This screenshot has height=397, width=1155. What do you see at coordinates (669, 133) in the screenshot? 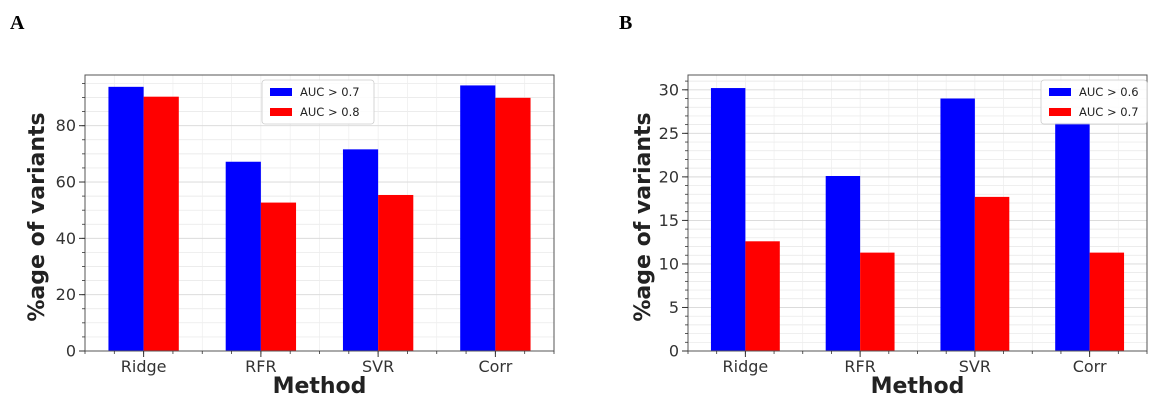
I see `y-tick-label: 25` at bounding box center [669, 133].